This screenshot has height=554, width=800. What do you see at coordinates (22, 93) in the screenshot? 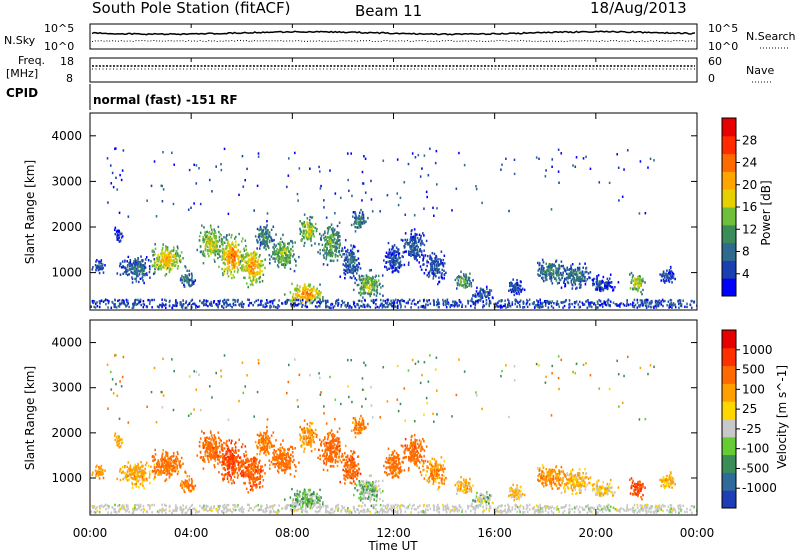
I see `cpid-label: CPID` at bounding box center [22, 93].